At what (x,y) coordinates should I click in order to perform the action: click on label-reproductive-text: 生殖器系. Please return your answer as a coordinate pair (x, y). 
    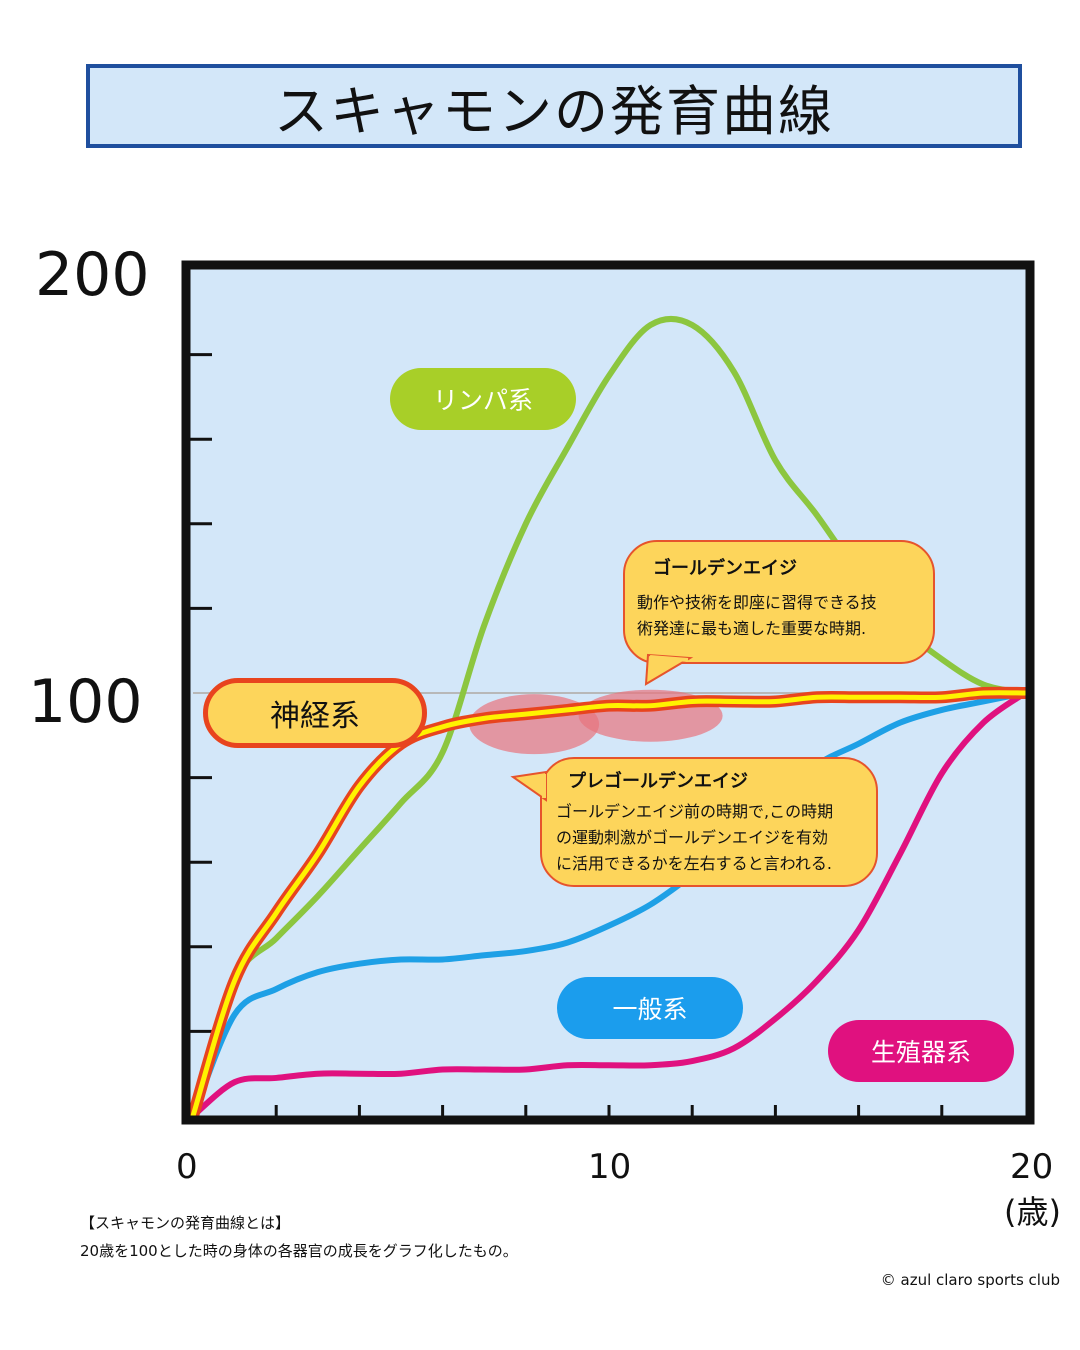
    Looking at the image, I should click on (920, 1052).